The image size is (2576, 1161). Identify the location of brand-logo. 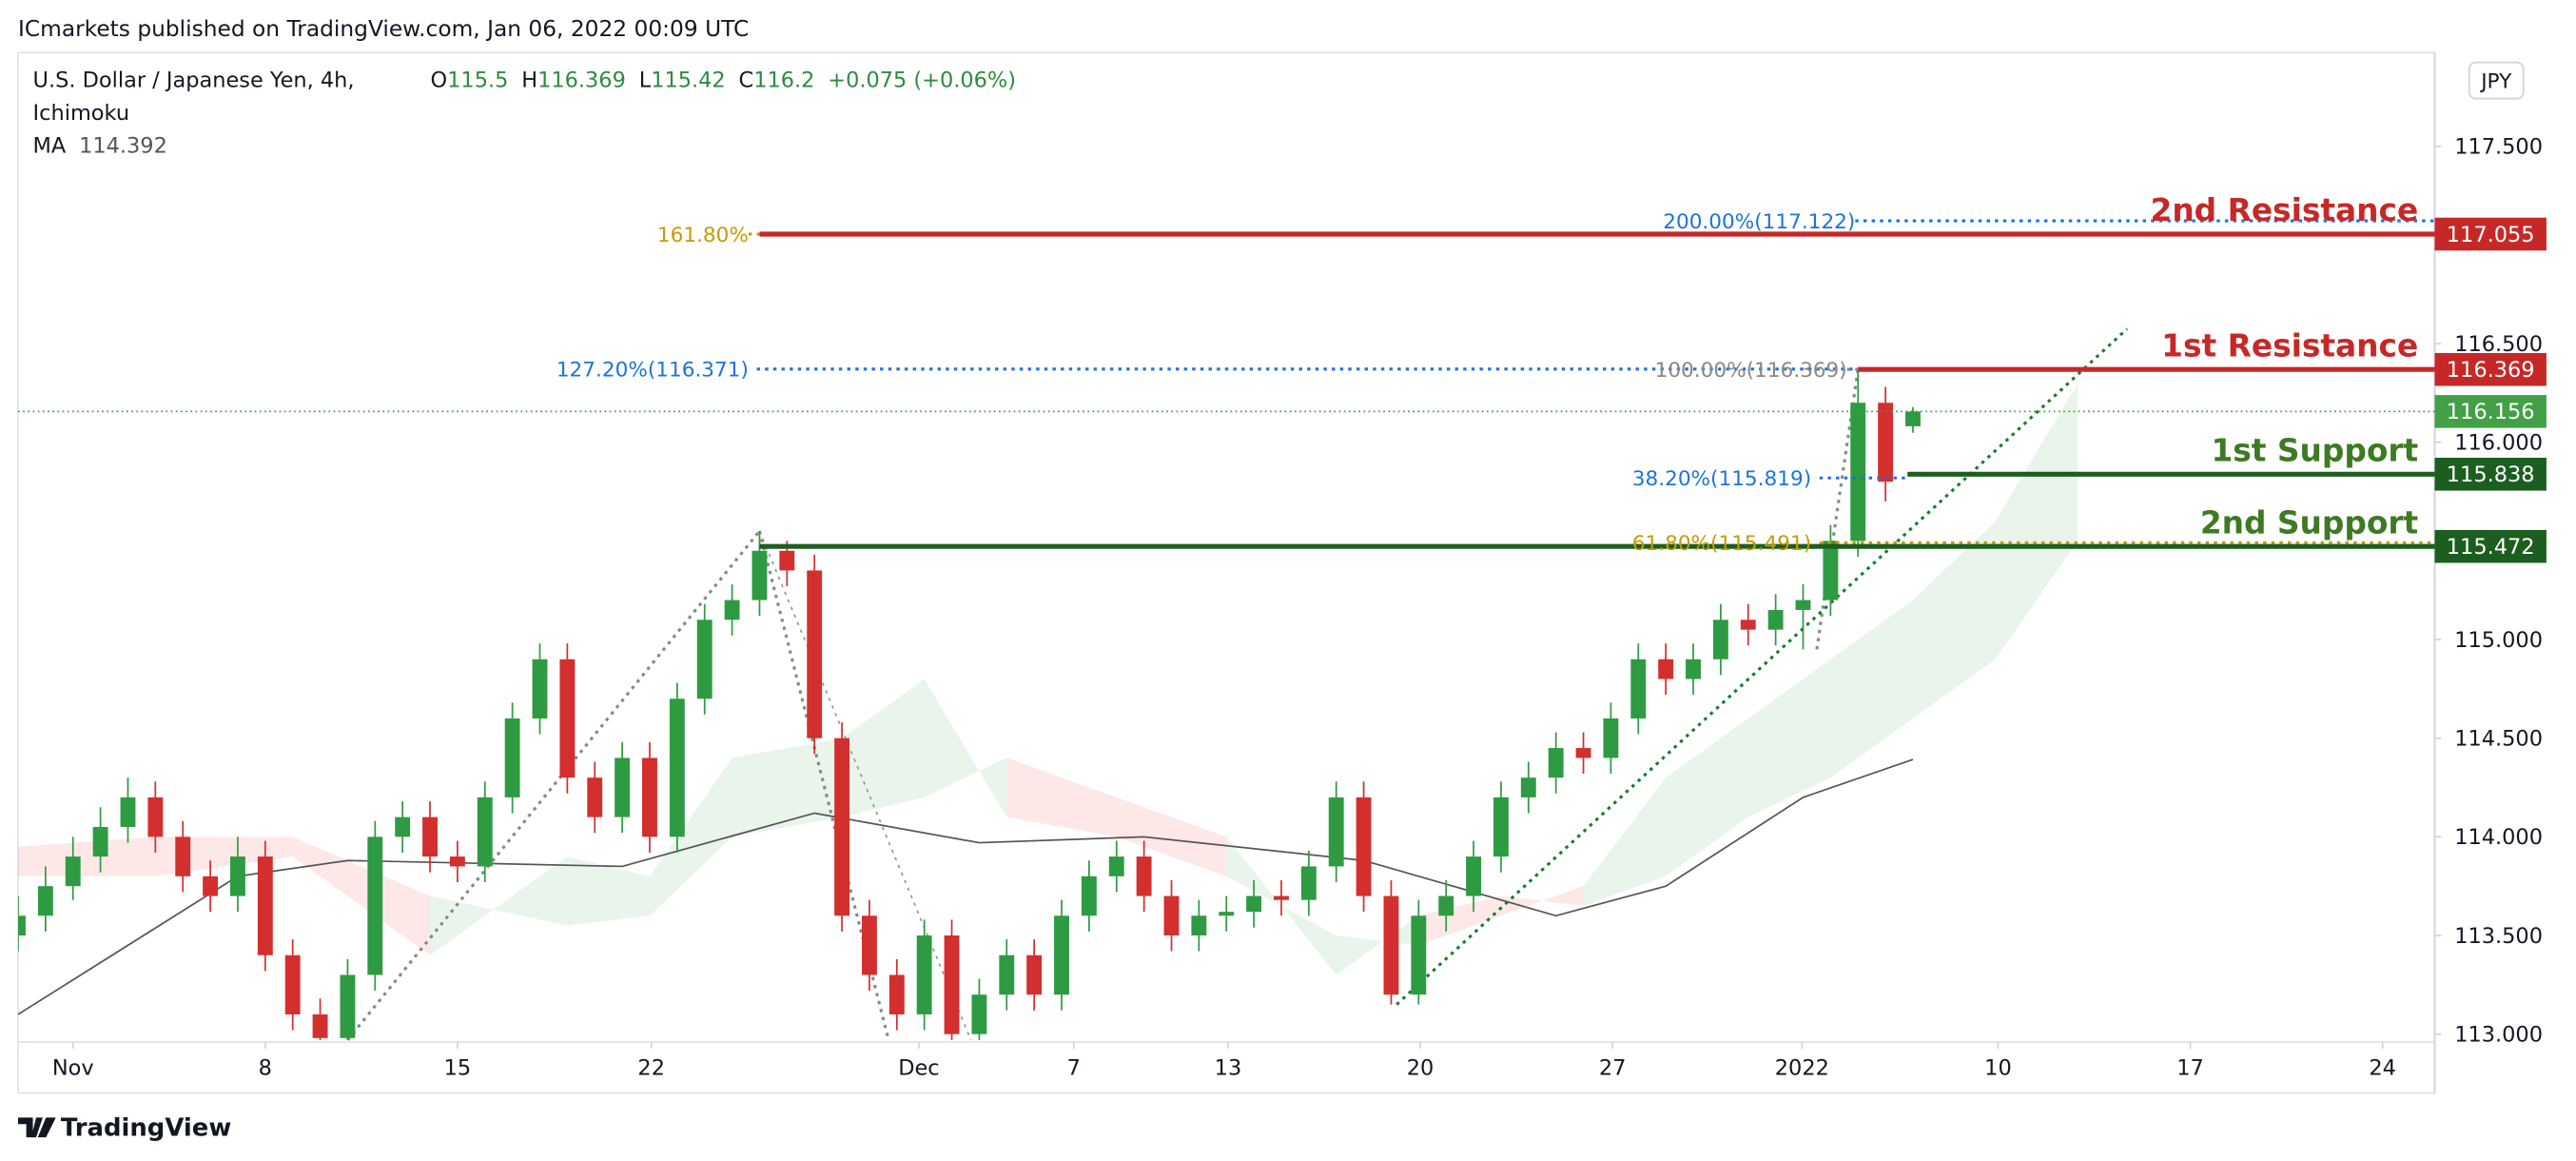
(36, 1128).